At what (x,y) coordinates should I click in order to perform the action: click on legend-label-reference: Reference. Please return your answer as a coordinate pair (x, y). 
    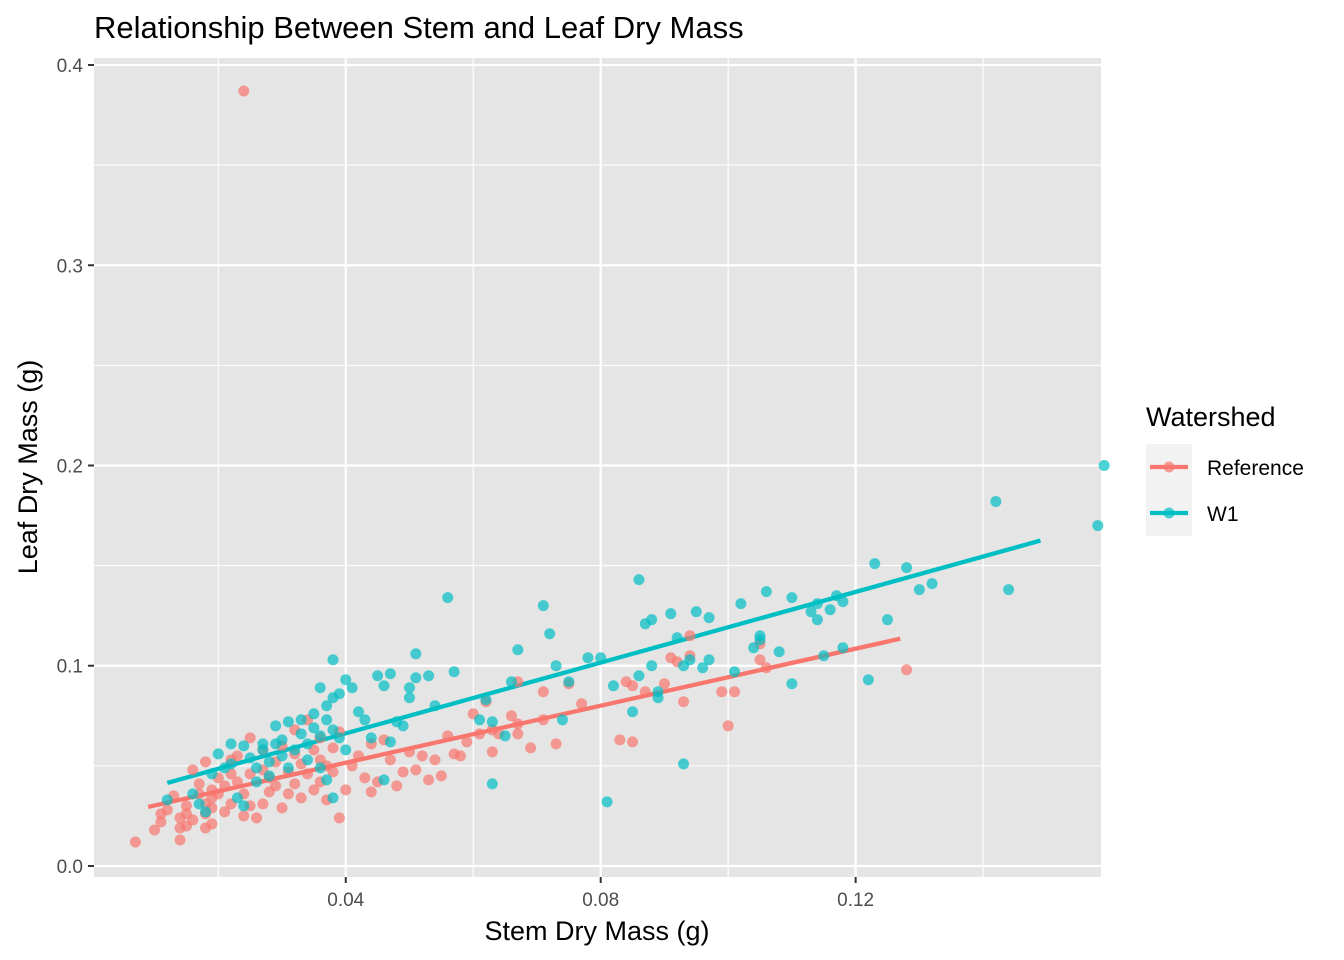
    Looking at the image, I should click on (1255, 468).